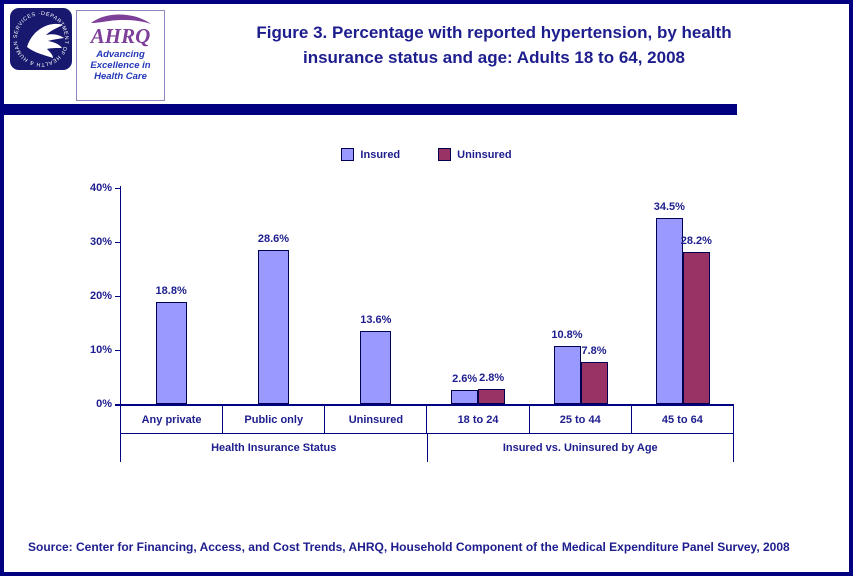 The width and height of the screenshot is (853, 576). What do you see at coordinates (171, 291) in the screenshot?
I see `bar-value-label: 18.8%` at bounding box center [171, 291].